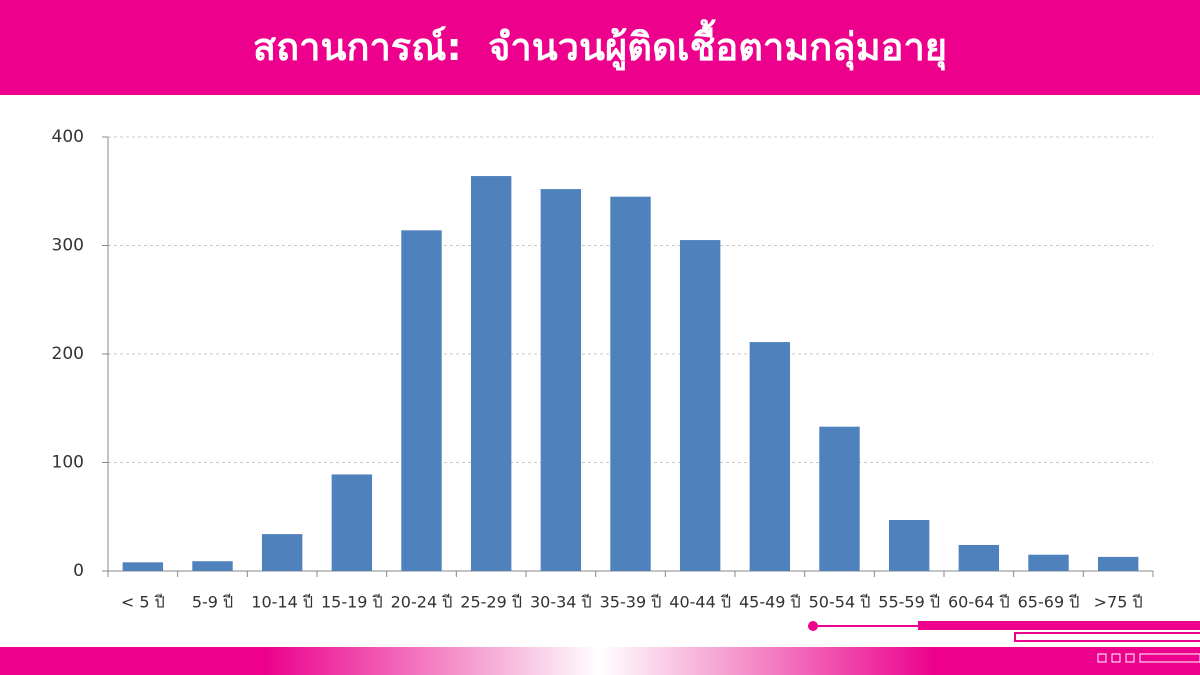 The height and width of the screenshot is (675, 1200). Describe the element at coordinates (770, 602) in the screenshot. I see `x-tick-label: 45-49 ปี` at that location.